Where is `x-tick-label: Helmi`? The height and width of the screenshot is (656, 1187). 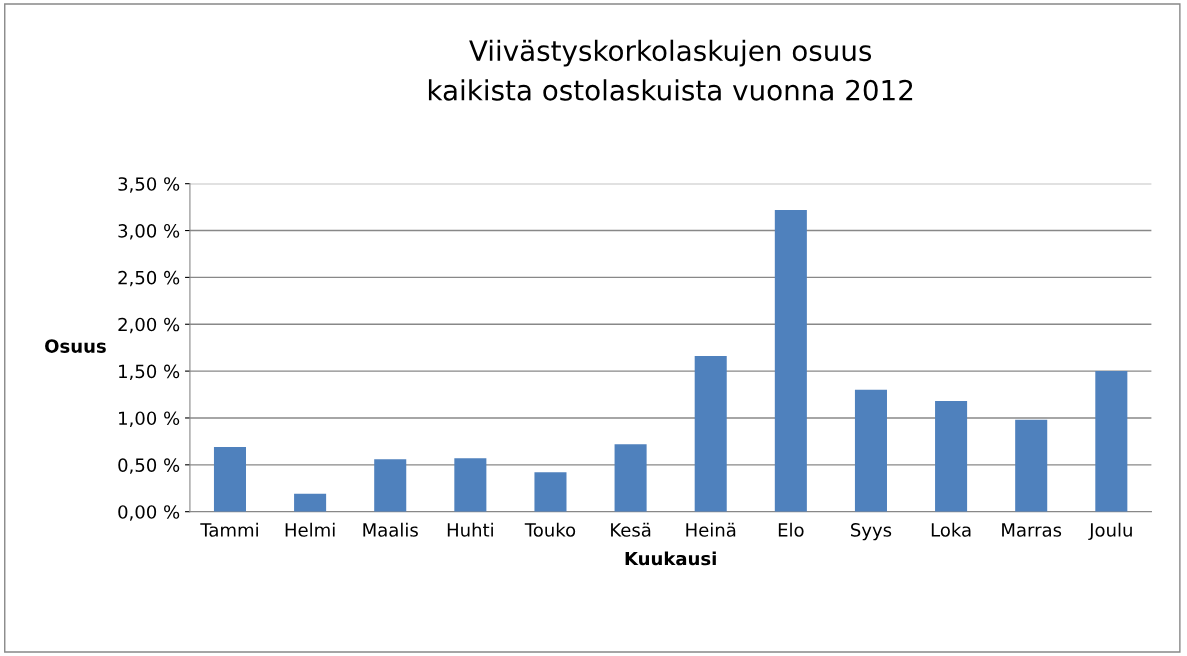
x-tick-label: Helmi is located at coordinates (310, 529).